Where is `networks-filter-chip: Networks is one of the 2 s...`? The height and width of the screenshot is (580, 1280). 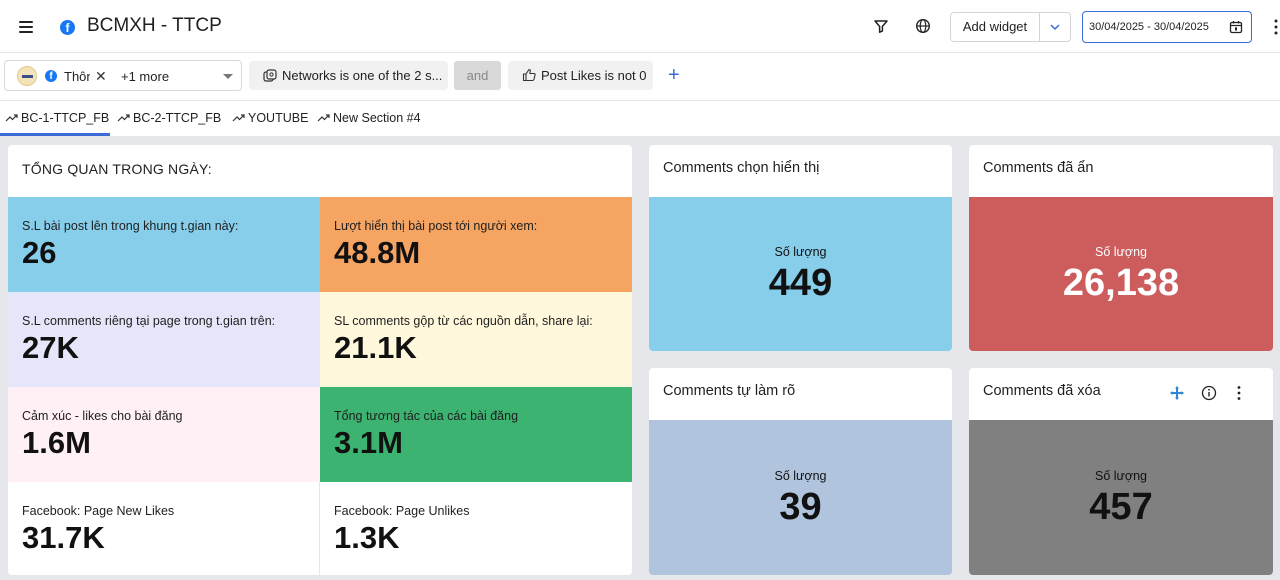
networks-filter-chip: Networks is one of the 2 s... is located at coordinates (348, 75).